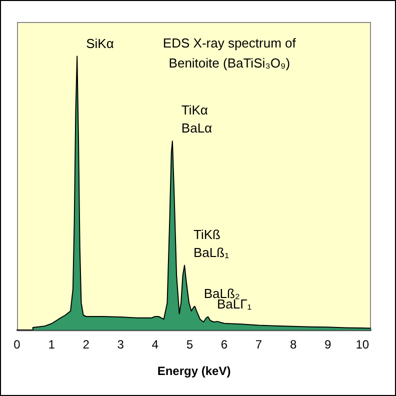 The width and height of the screenshot is (396, 396). I want to click on x-axis-title: Energy (keV), so click(194, 371).